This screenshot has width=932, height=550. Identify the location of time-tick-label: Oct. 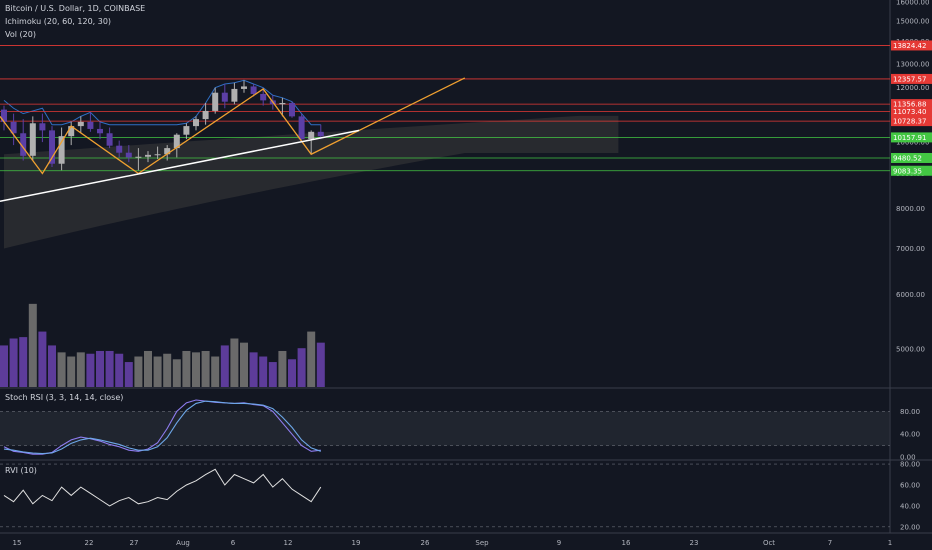
(769, 543).